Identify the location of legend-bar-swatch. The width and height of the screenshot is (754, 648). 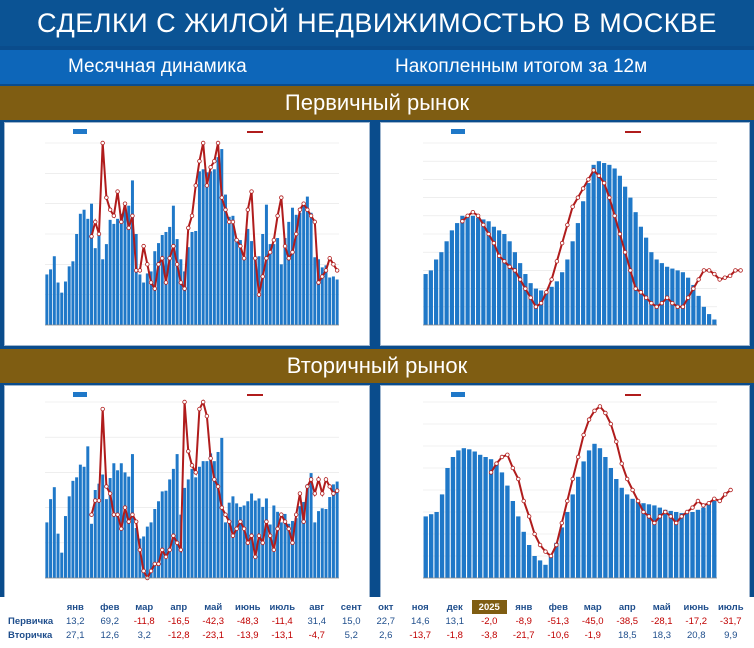
(80, 394).